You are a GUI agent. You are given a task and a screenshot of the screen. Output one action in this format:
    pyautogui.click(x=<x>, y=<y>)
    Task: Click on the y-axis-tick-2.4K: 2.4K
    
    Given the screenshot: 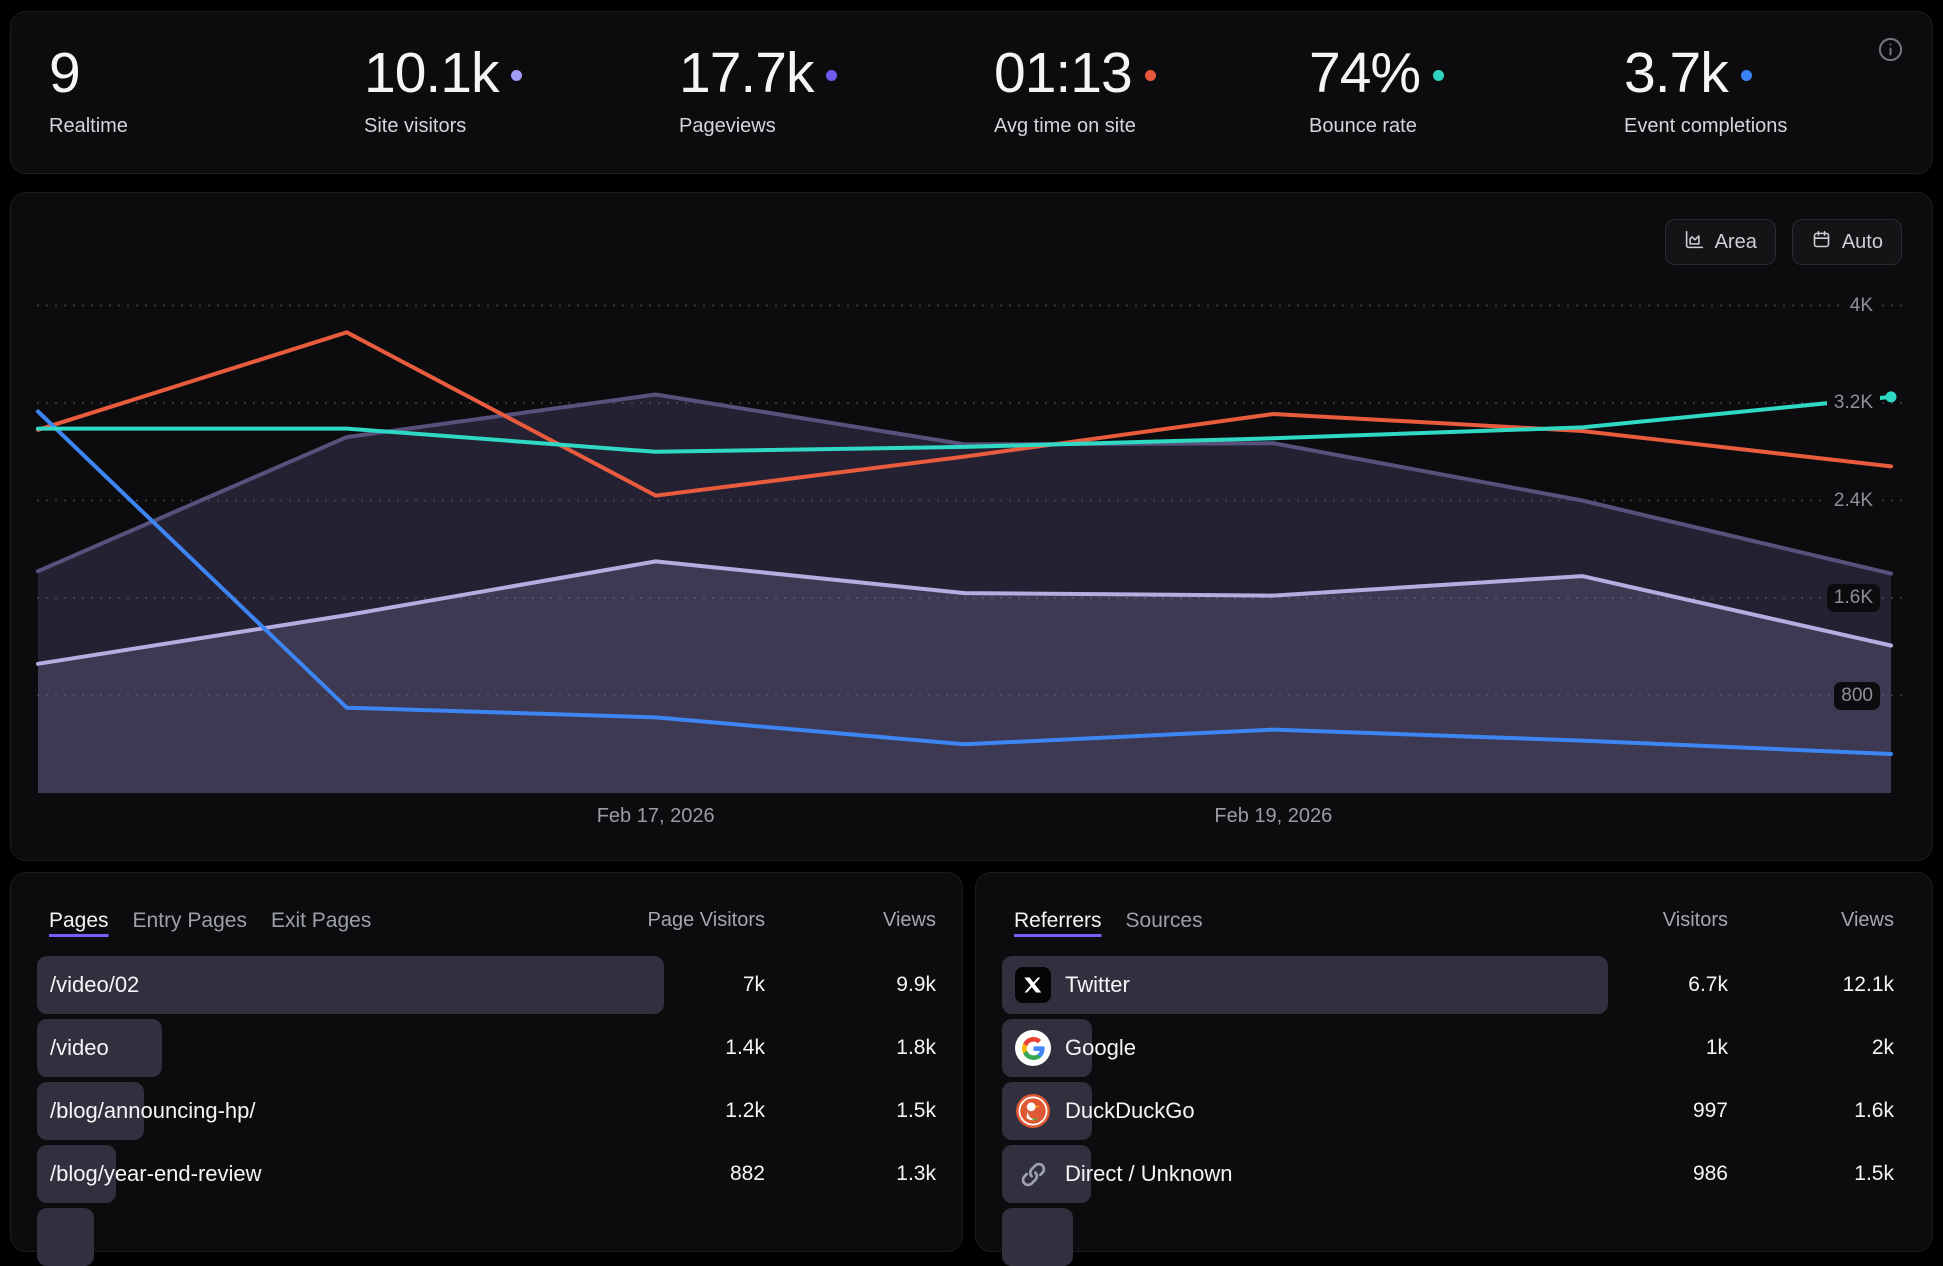 What is the action you would take?
    pyautogui.click(x=1853, y=500)
    